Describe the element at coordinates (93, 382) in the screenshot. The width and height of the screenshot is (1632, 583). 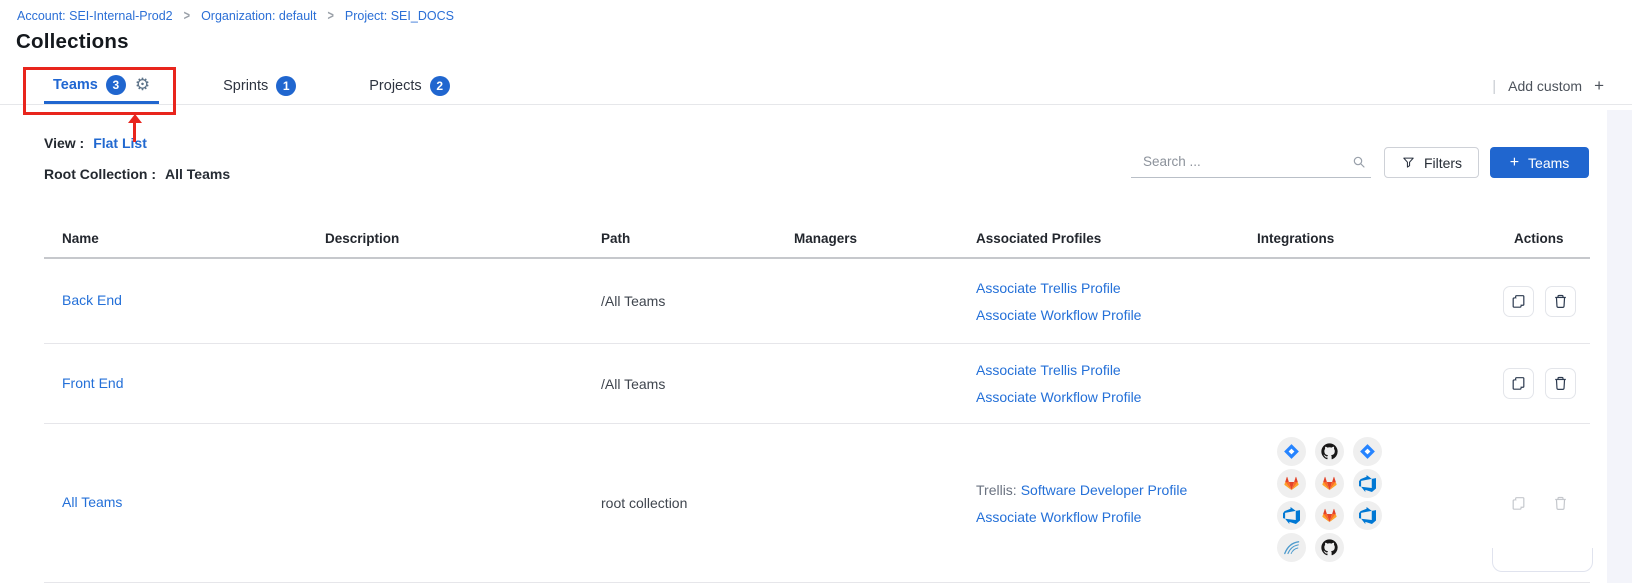
I see `collection-name-link: Front End` at that location.